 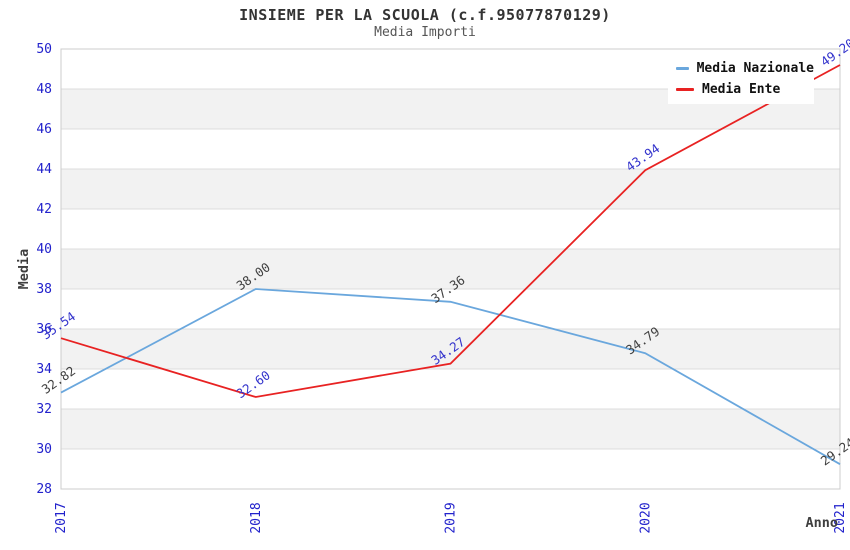 What do you see at coordinates (741, 79) in the screenshot?
I see `legend: Media Nazionale Media Ente` at bounding box center [741, 79].